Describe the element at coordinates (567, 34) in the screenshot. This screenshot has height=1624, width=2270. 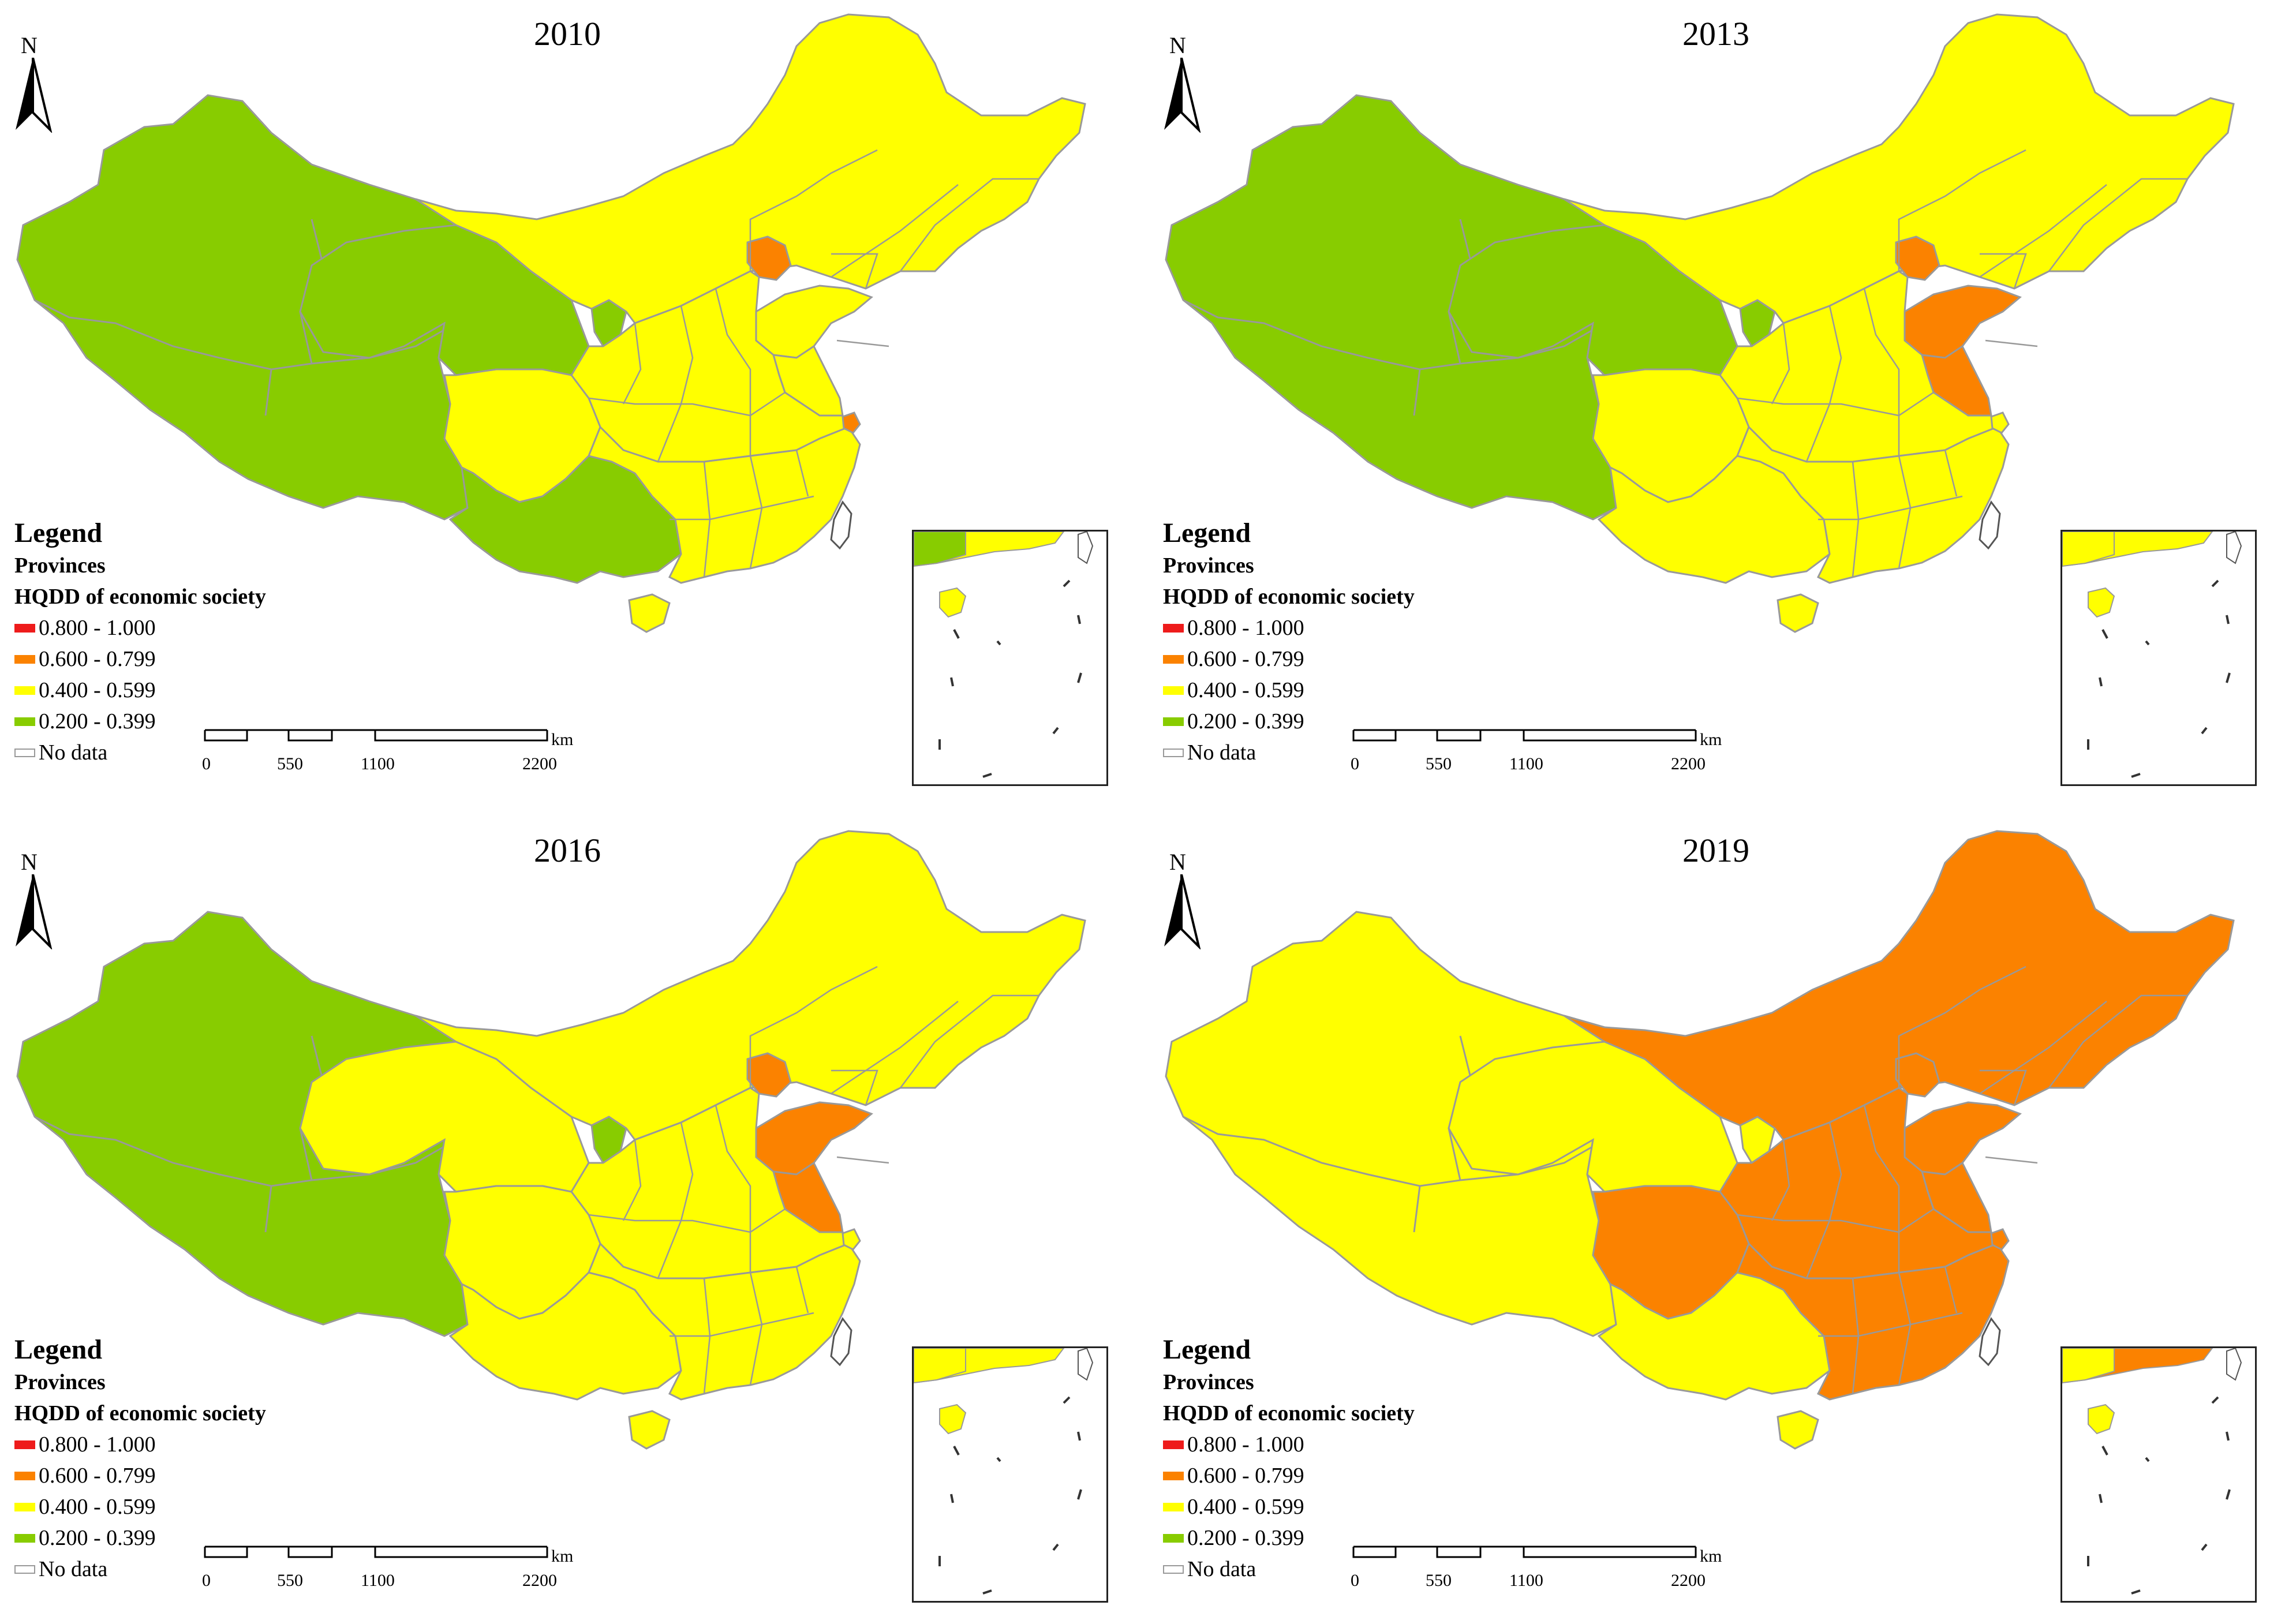
I see `year-title: 2010` at that location.